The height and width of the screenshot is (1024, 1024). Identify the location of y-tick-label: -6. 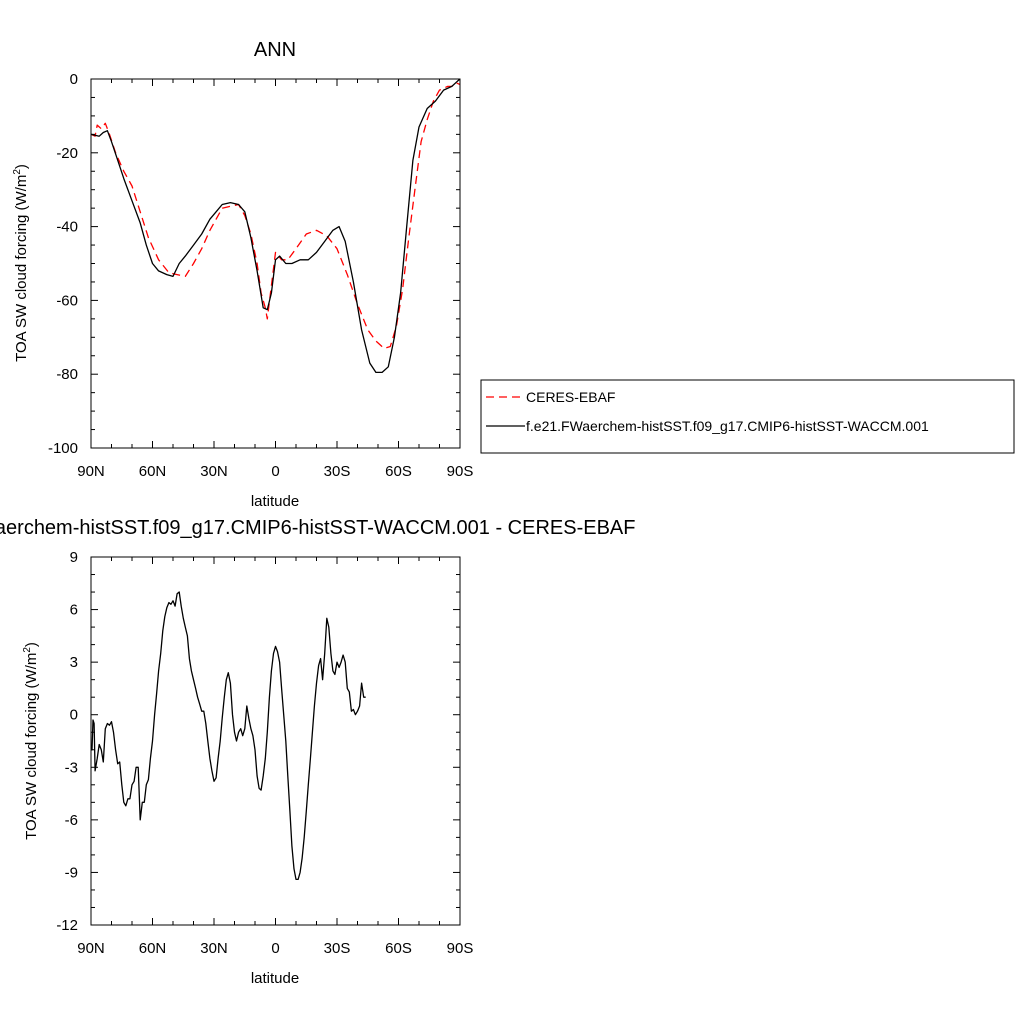
(71, 820).